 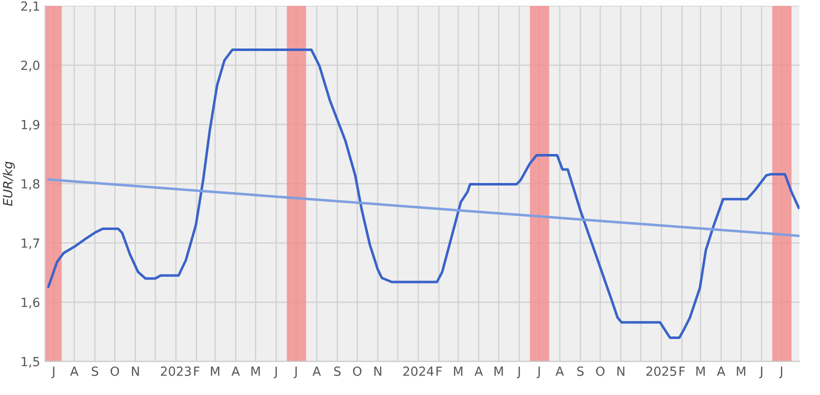 I want to click on x-tick-label: 2024, so click(x=418, y=371).